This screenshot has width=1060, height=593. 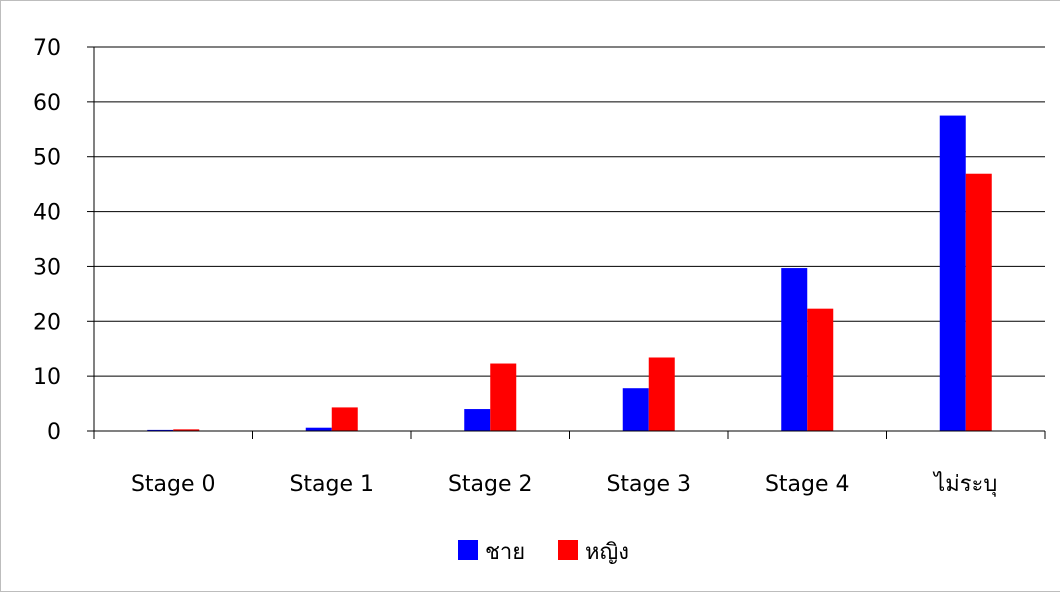 What do you see at coordinates (331, 484) in the screenshot?
I see `x-tick-label-1: Stage 1` at bounding box center [331, 484].